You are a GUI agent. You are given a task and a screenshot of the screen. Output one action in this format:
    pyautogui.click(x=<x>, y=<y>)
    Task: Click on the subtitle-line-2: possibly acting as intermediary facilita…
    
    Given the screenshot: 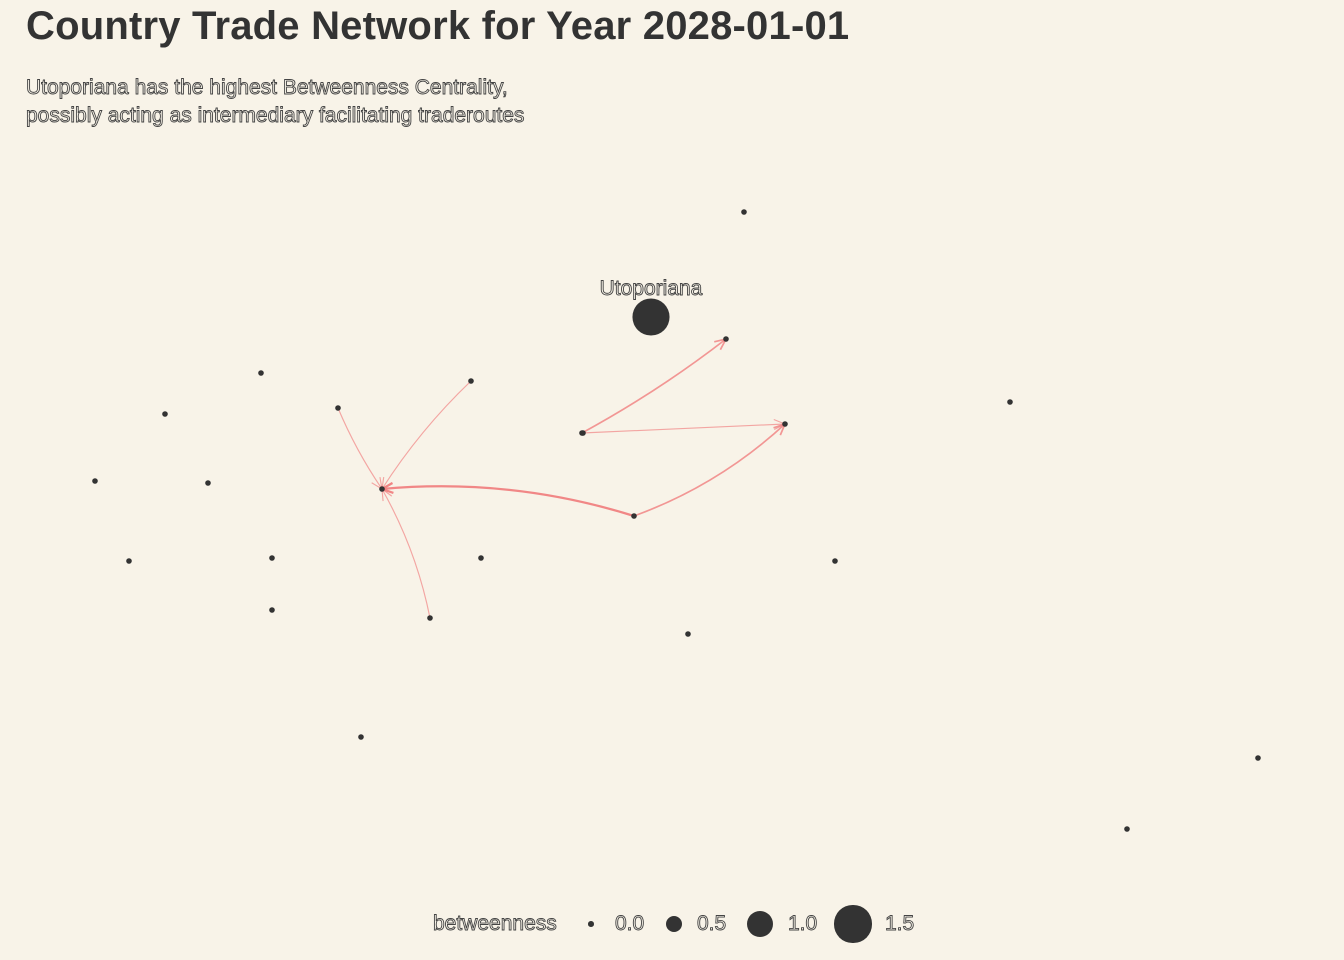 What is the action you would take?
    pyautogui.click(x=275, y=116)
    